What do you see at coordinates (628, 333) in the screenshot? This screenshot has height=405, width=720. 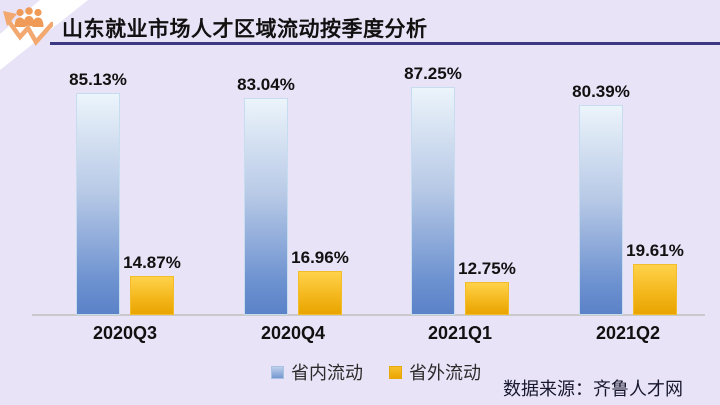 I see `category-label: 2021Q2` at bounding box center [628, 333].